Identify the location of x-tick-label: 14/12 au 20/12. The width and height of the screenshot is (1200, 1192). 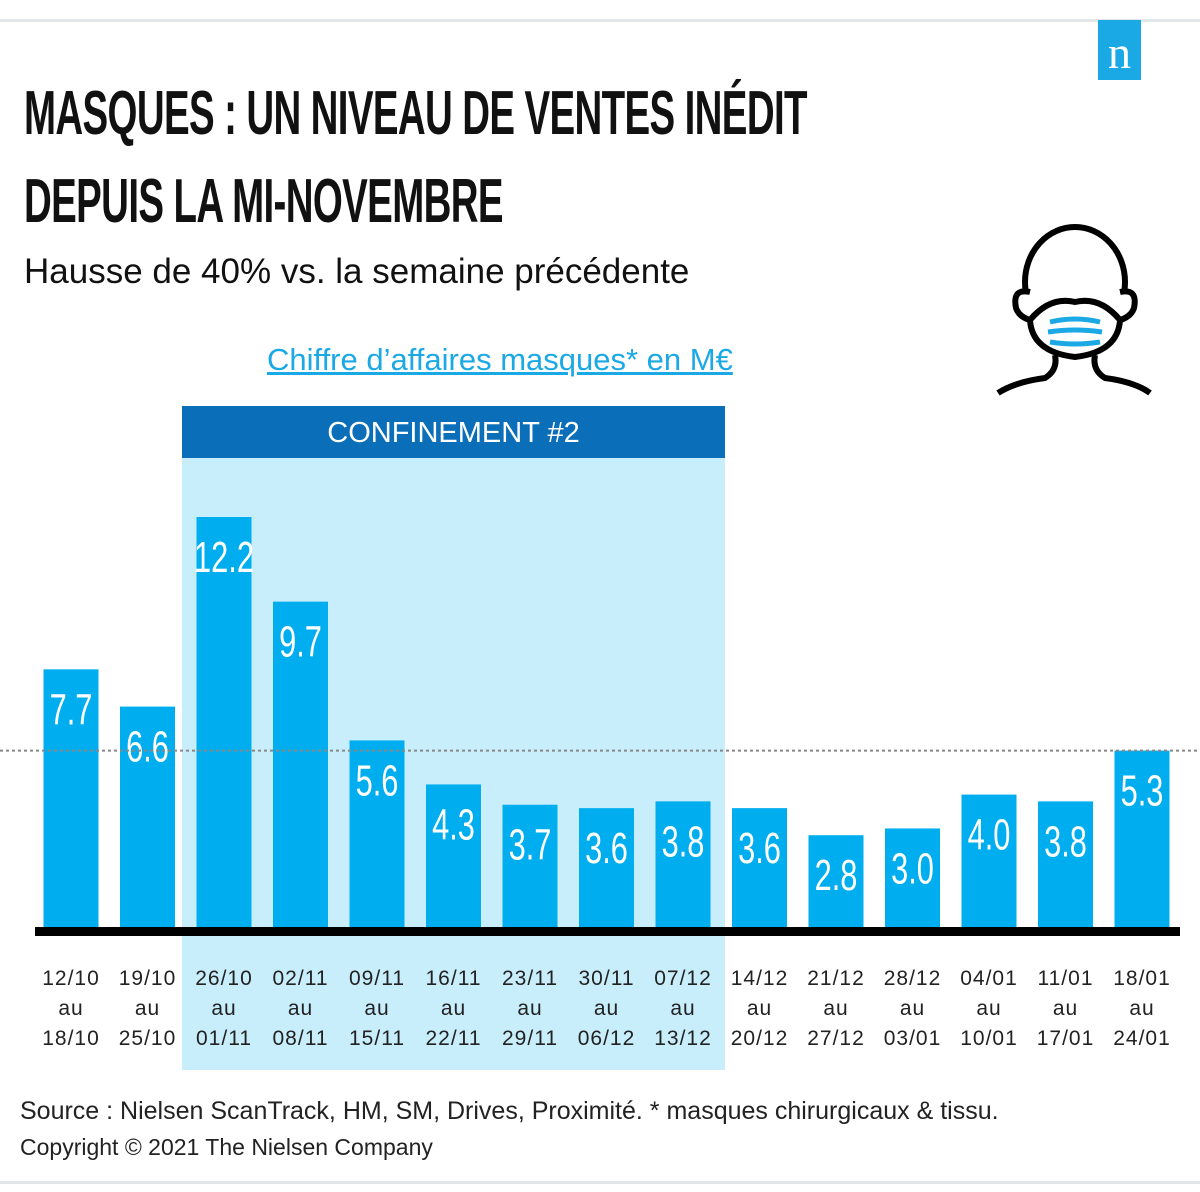
(759, 1008).